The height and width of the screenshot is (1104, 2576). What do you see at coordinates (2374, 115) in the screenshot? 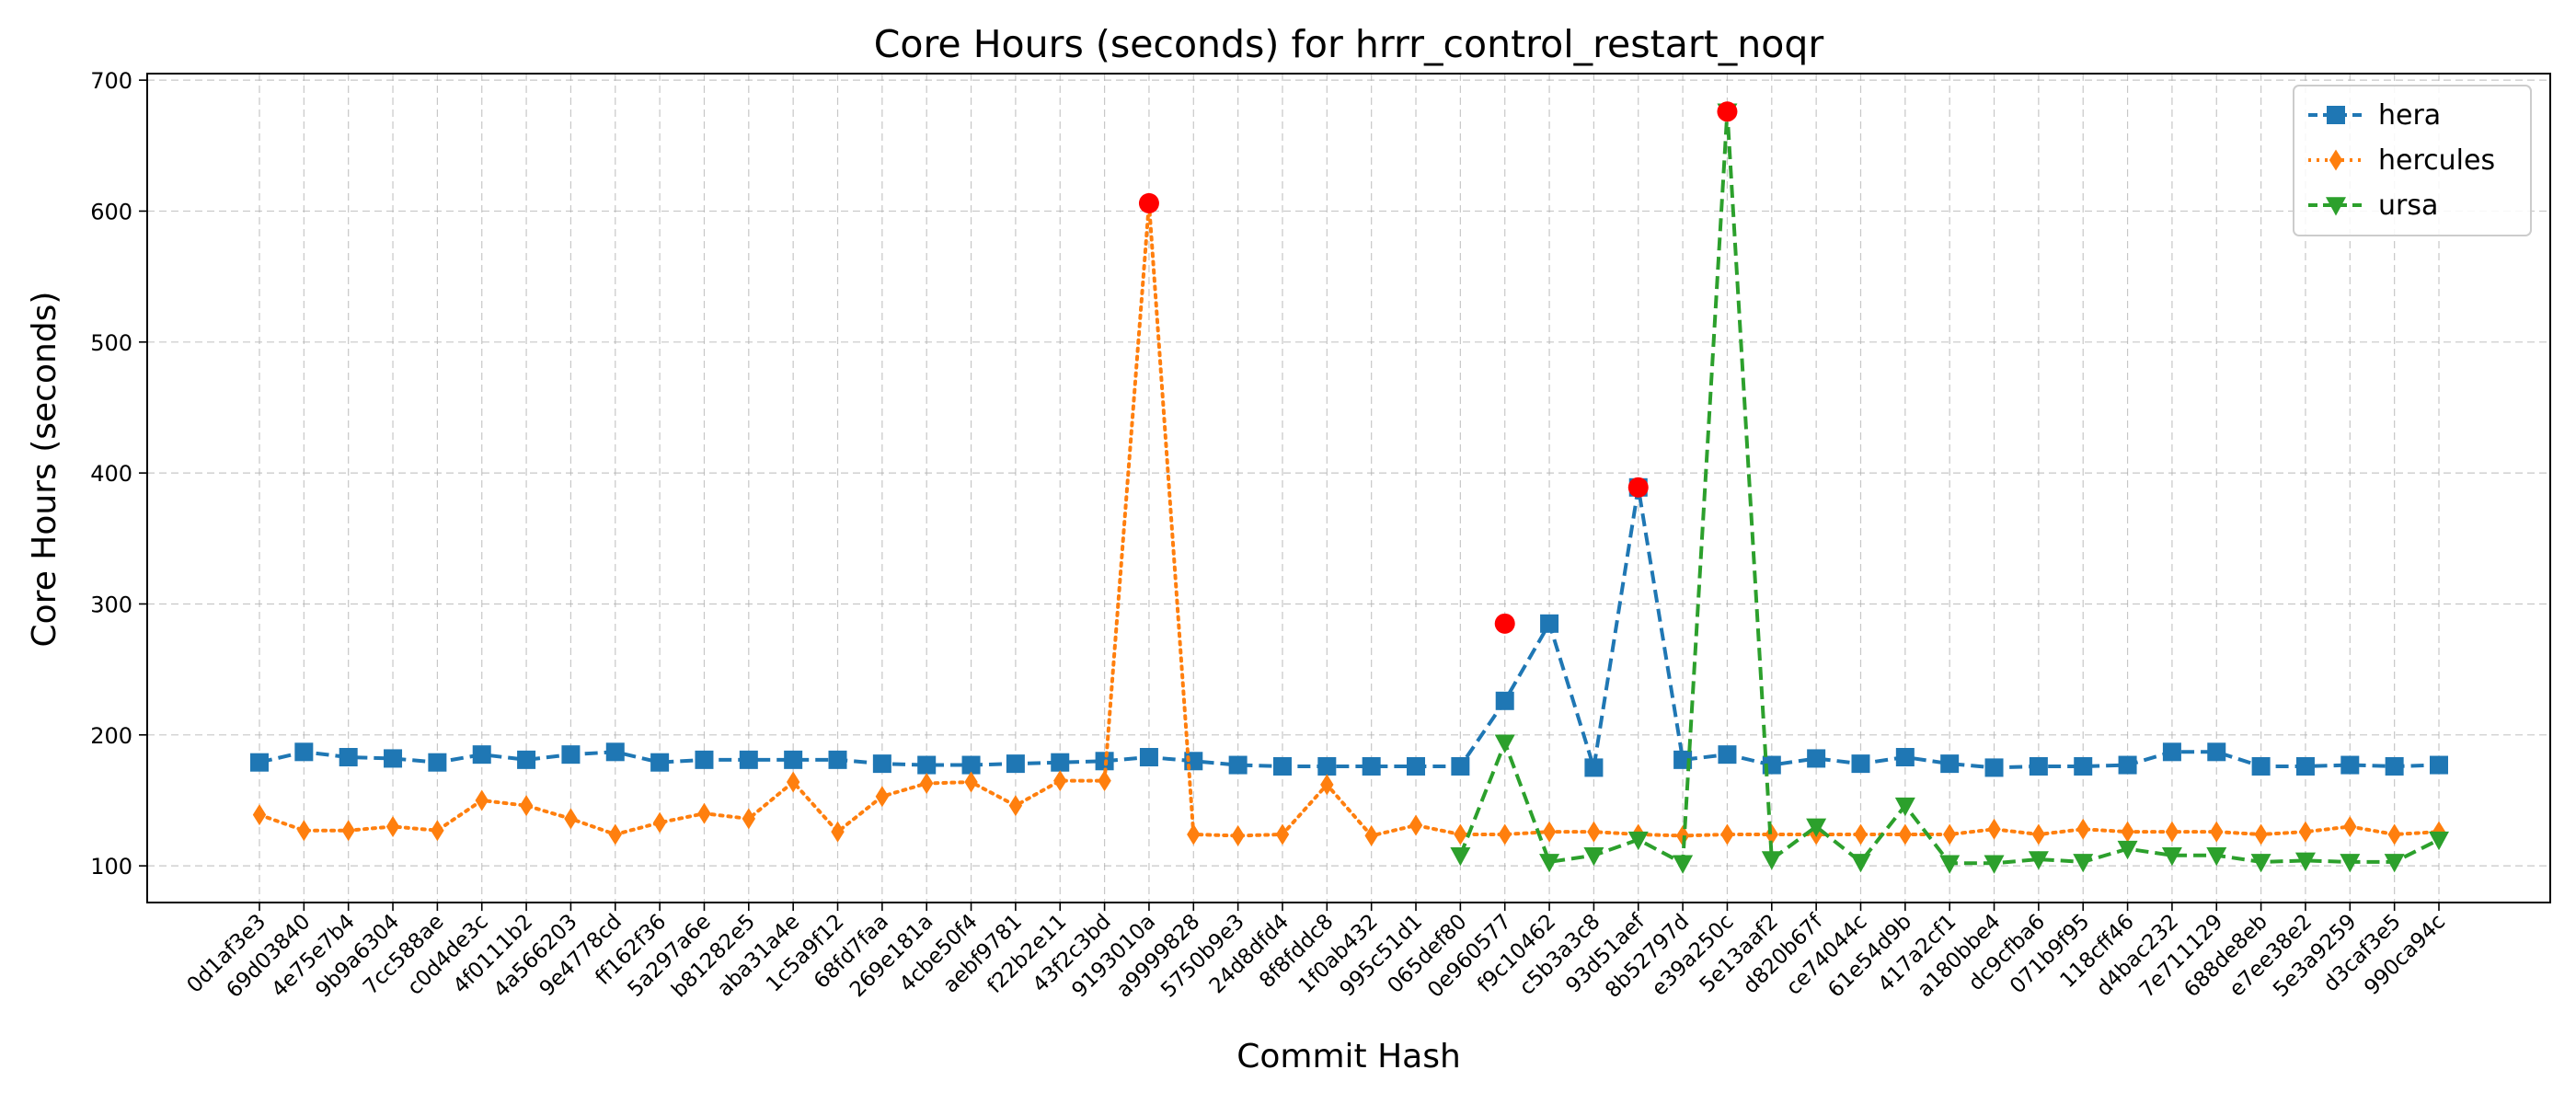
I see `legend-item-hera: hera` at bounding box center [2374, 115].